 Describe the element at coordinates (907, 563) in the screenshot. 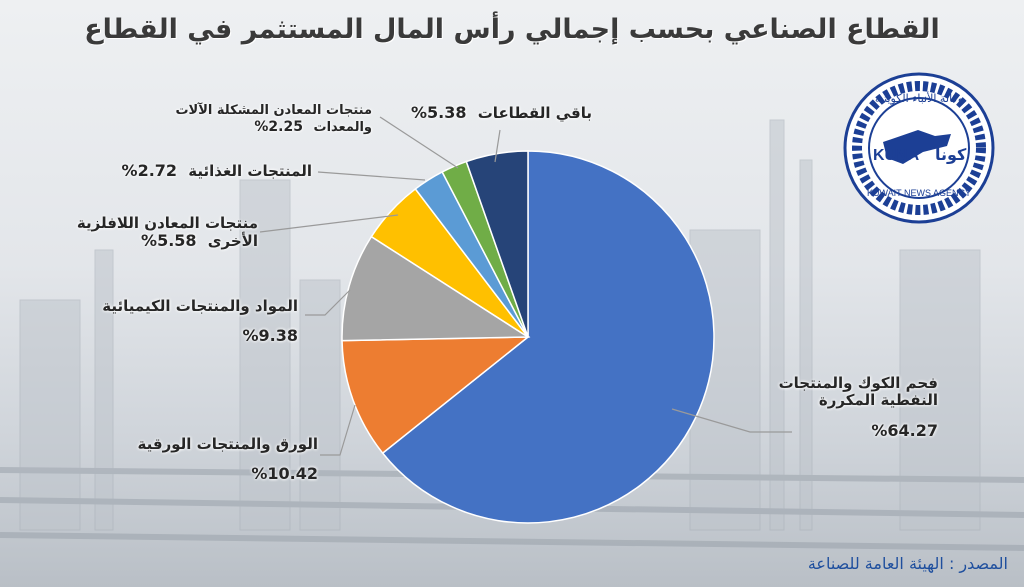

I see `source-note: المصدر : الهيئة العامة للصناعة` at that location.